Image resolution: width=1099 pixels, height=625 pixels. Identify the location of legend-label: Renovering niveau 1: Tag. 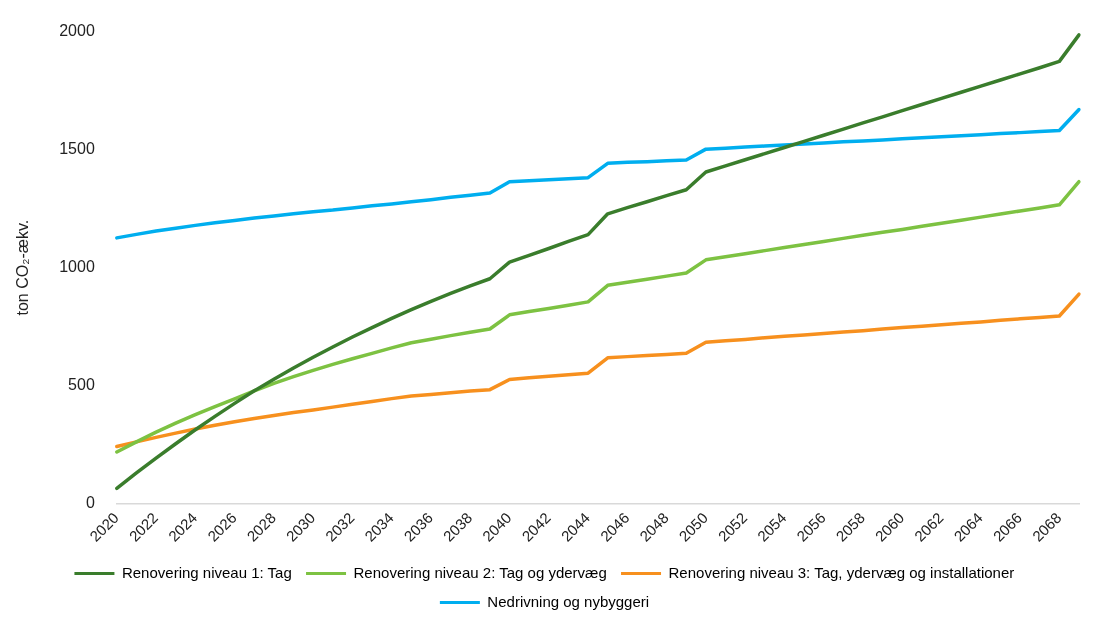
(206, 572).